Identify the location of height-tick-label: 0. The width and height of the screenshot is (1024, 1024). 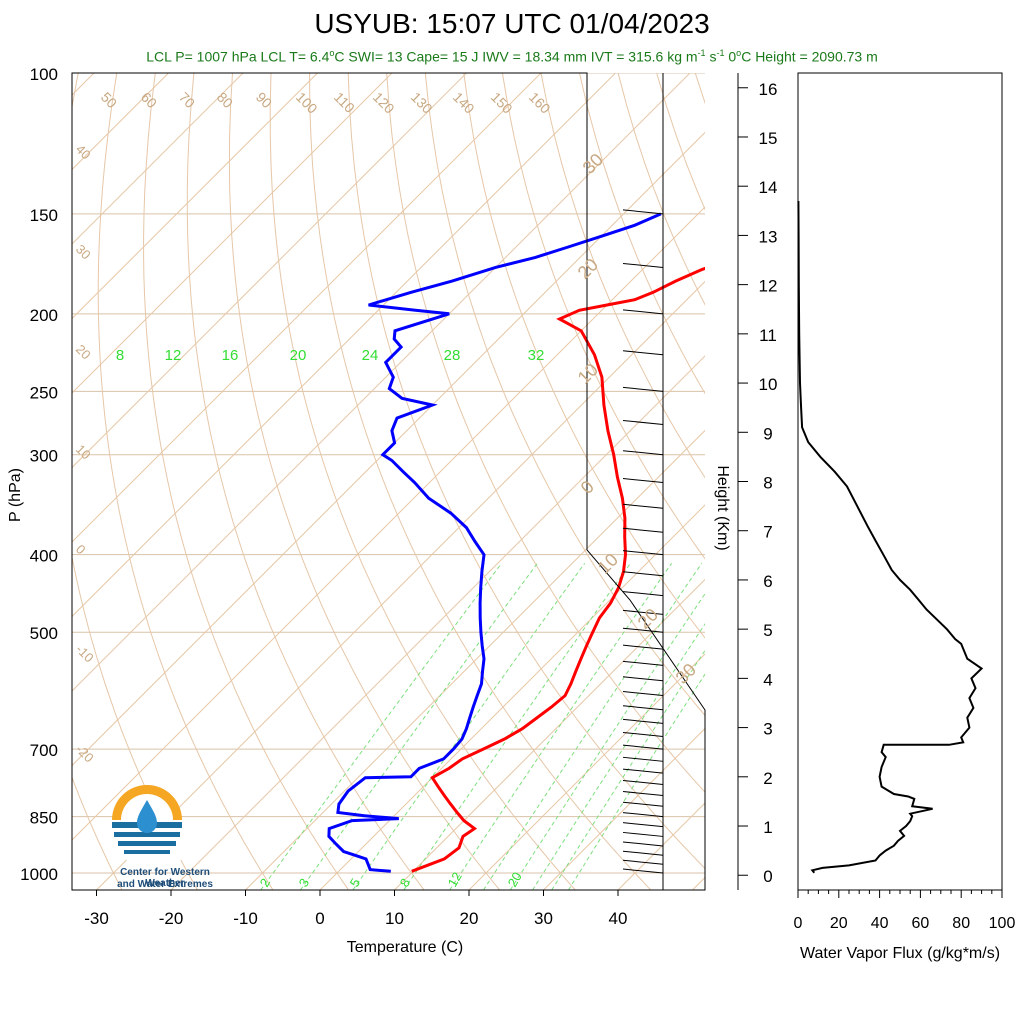
(767, 876).